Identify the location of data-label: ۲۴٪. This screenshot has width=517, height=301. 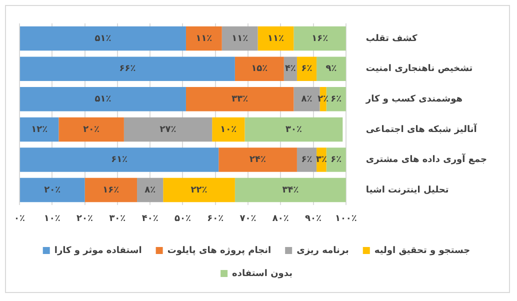
(258, 160).